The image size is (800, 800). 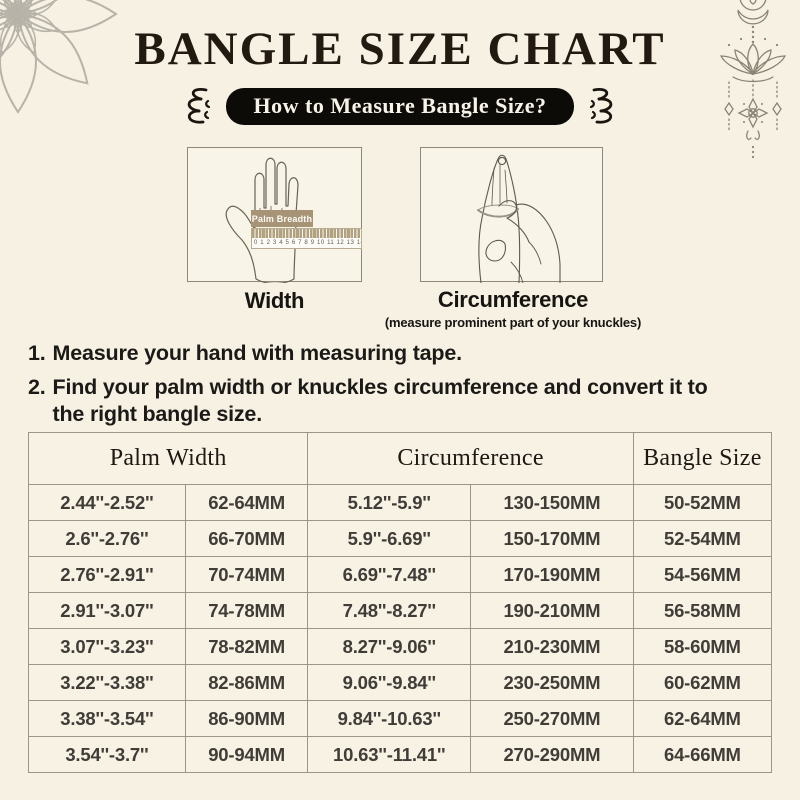 What do you see at coordinates (107, 682) in the screenshot?
I see `table-cell: 3.22''-3.38''` at bounding box center [107, 682].